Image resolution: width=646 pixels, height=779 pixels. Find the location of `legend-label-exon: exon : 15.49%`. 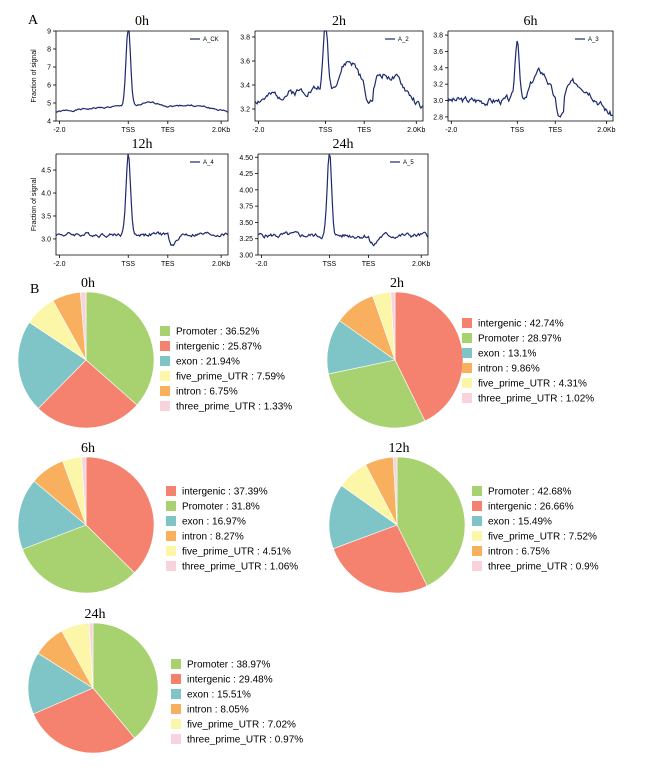

legend-label-exon: exon : 15.49% is located at coordinates (520, 522).